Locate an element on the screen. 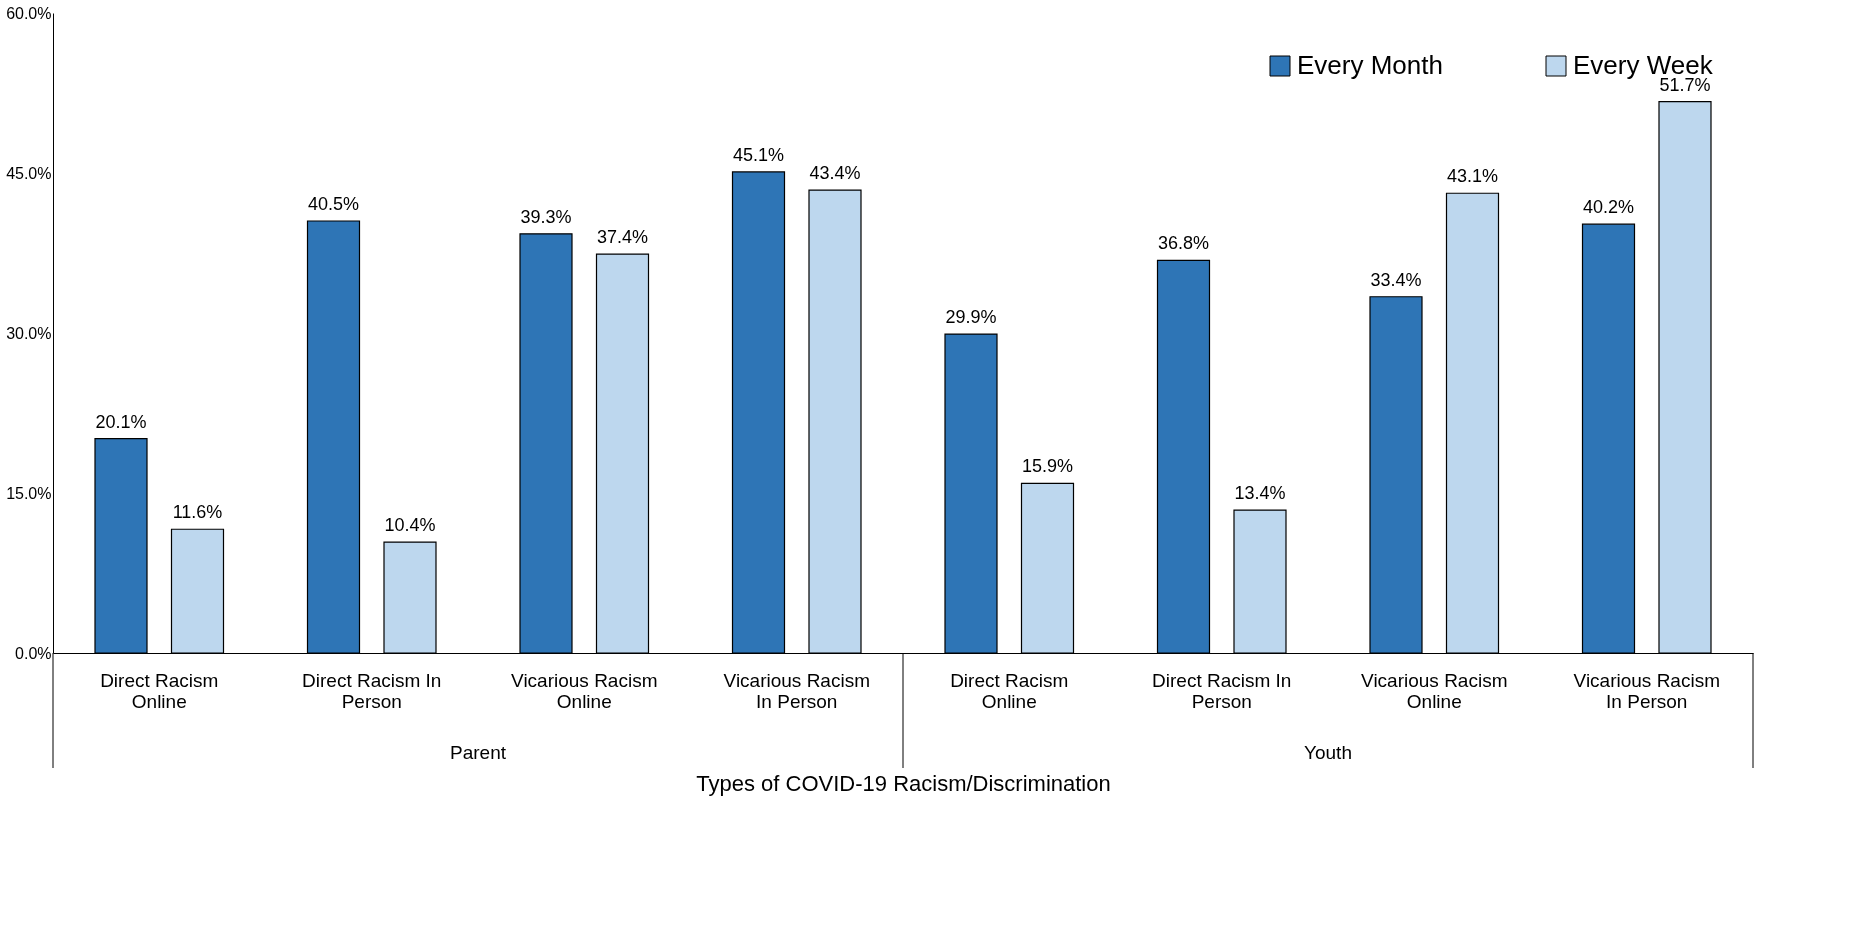 Image resolution: width=1858 pixels, height=937 pixels. data-label: 39.3% is located at coordinates (546, 216).